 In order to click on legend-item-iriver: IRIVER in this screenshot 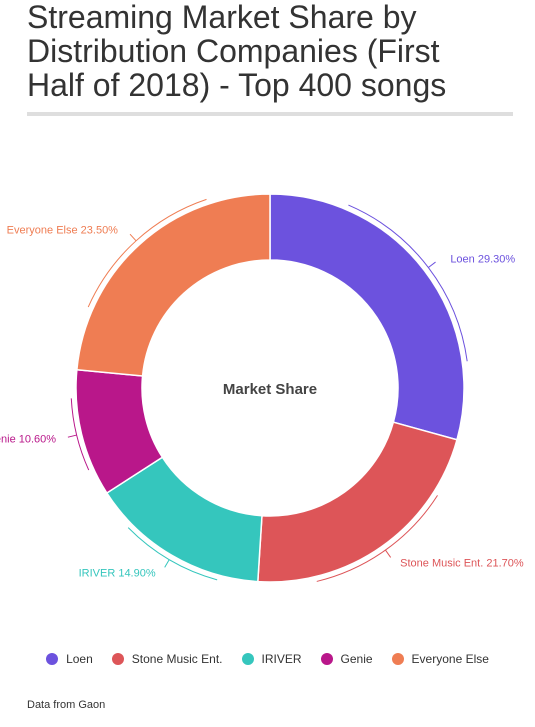, I will do `click(271, 659)`.